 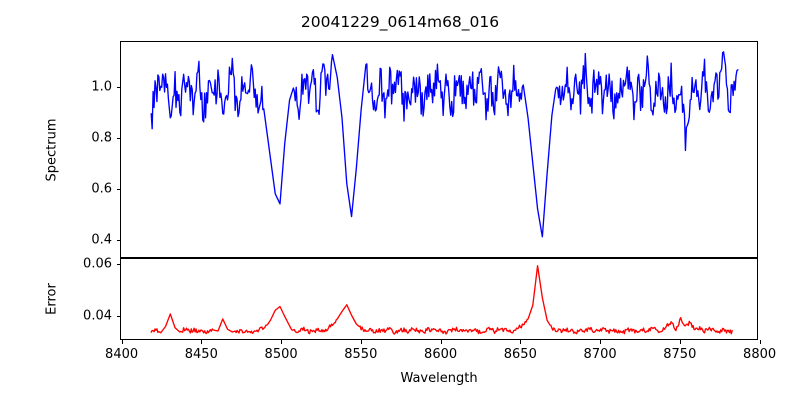 What do you see at coordinates (101, 240) in the screenshot?
I see `y-tick-label-spectrum-0: 0.4` at bounding box center [101, 240].